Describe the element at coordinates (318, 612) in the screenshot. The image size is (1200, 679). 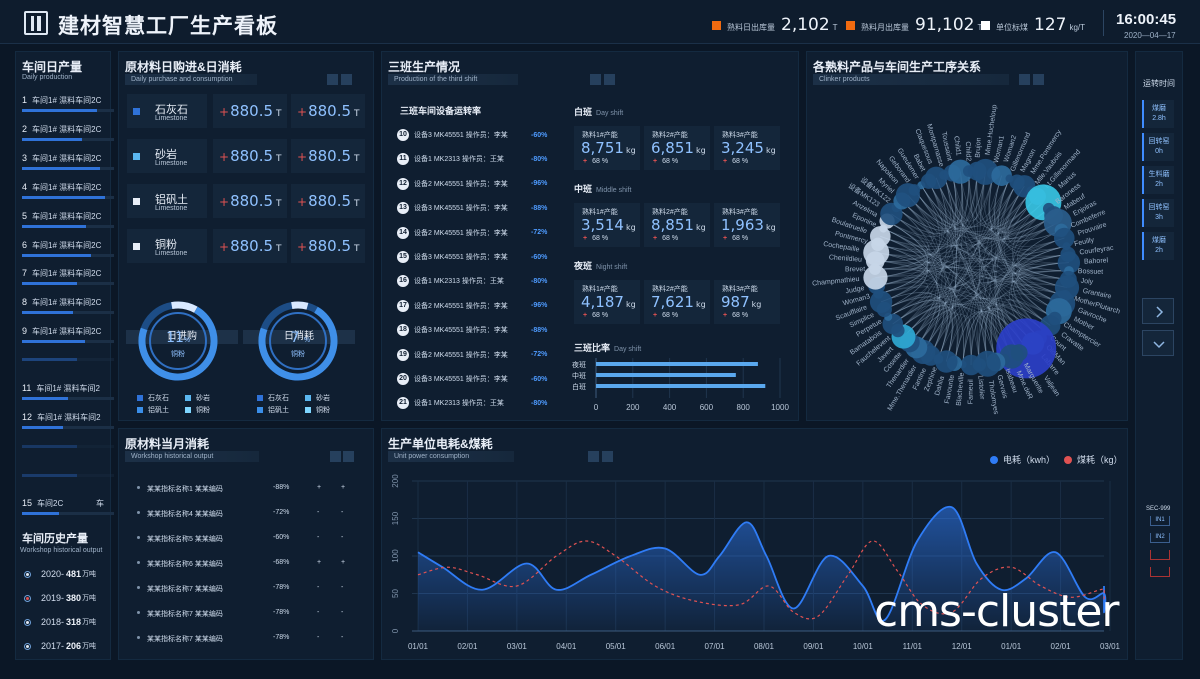
I see `monthly-sign-a: -` at that location.